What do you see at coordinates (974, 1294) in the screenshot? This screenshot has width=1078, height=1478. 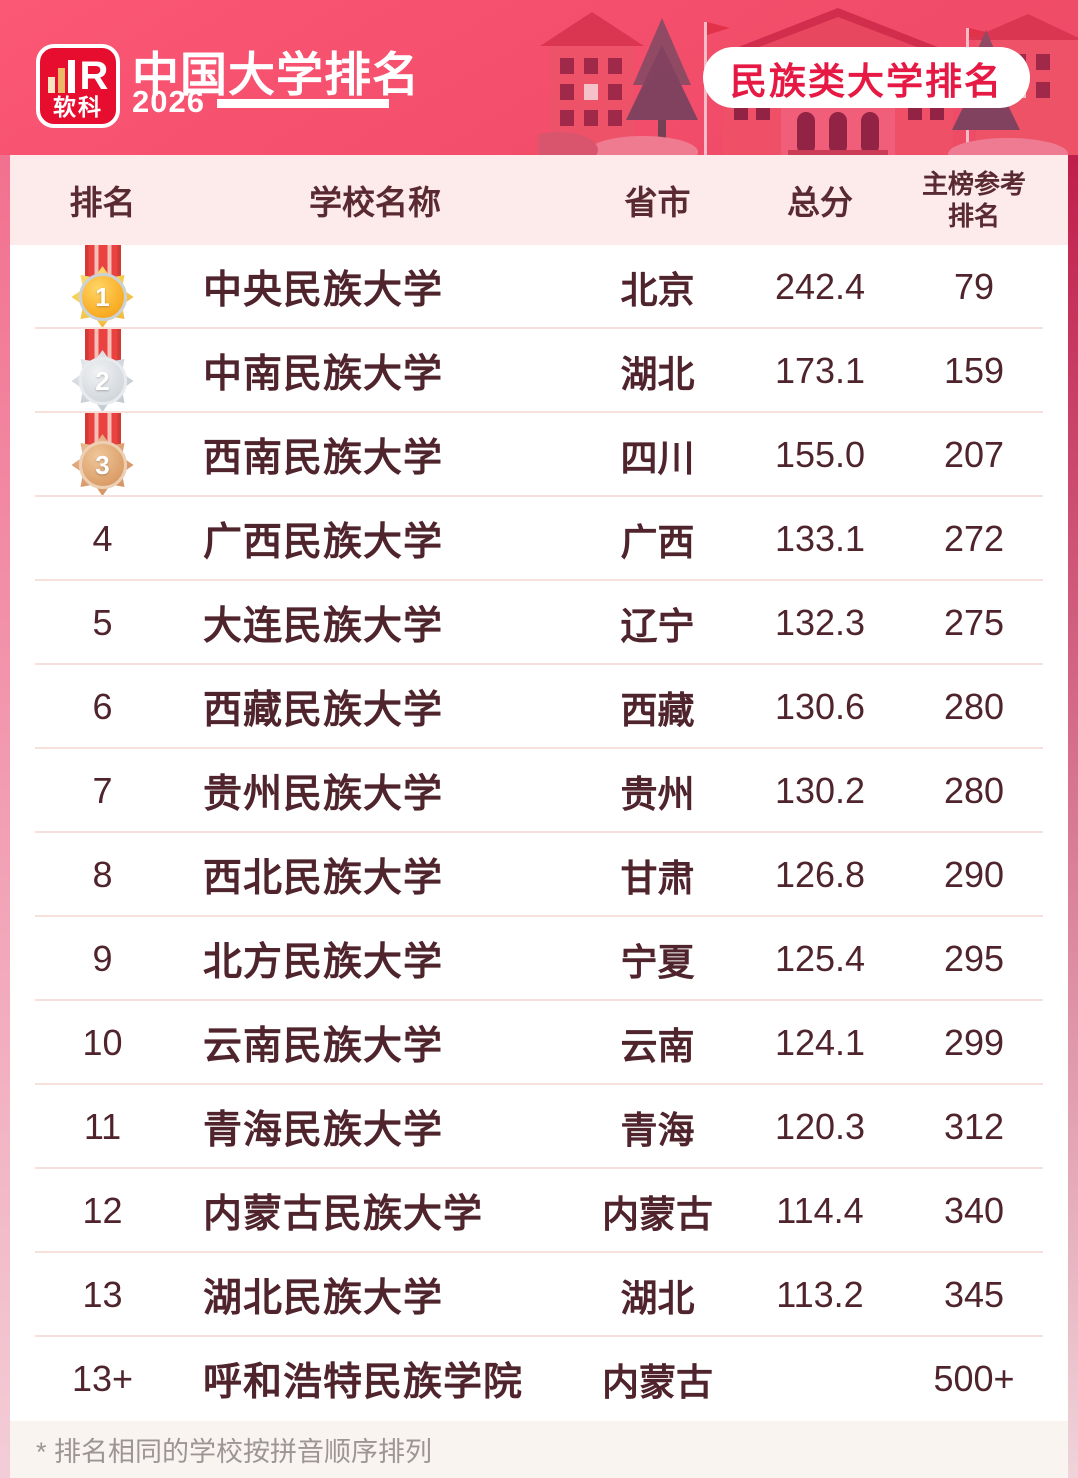 I see `ref-rank-cell: 345` at bounding box center [974, 1294].